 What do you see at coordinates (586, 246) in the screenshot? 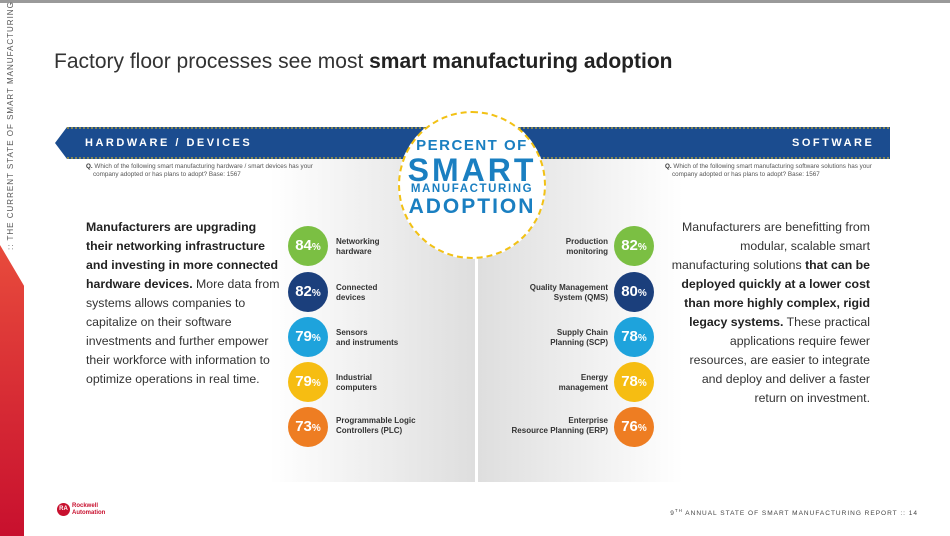
I see `software-label-production: Production monitoring` at bounding box center [586, 246].